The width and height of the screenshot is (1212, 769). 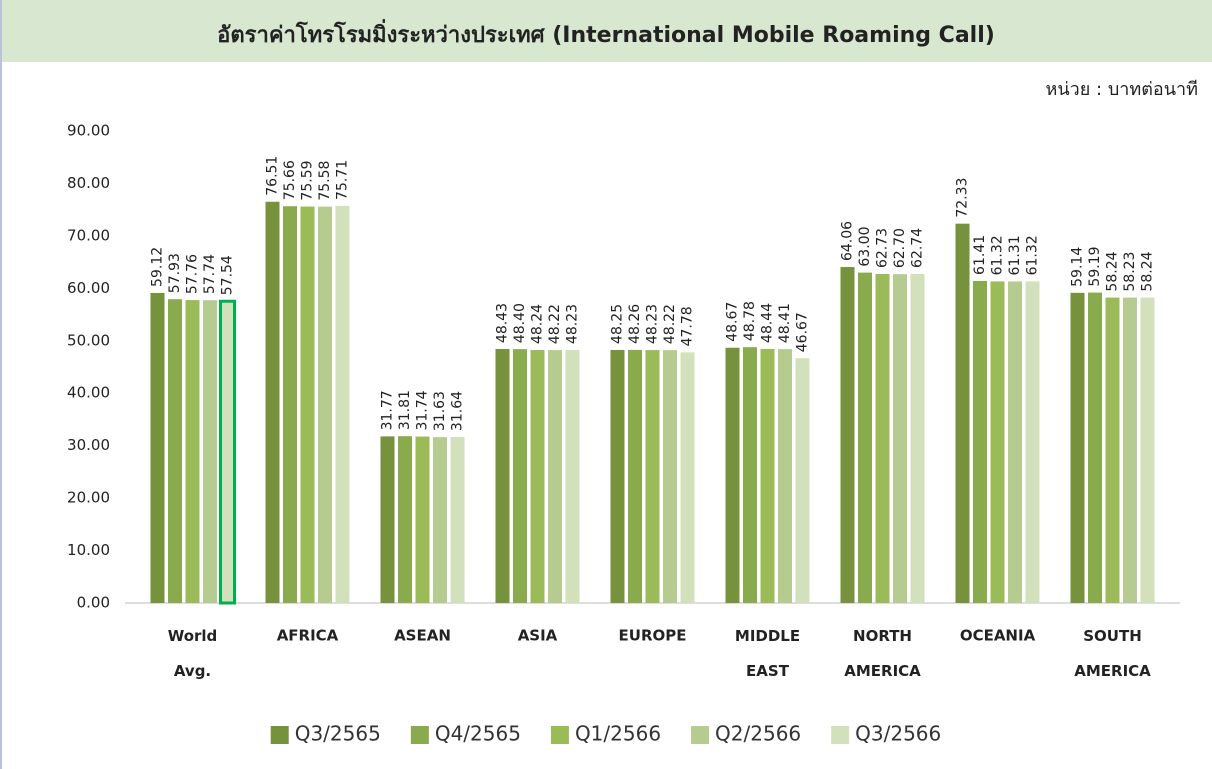 I want to click on legend-label: Q2/2566, so click(x=758, y=734).